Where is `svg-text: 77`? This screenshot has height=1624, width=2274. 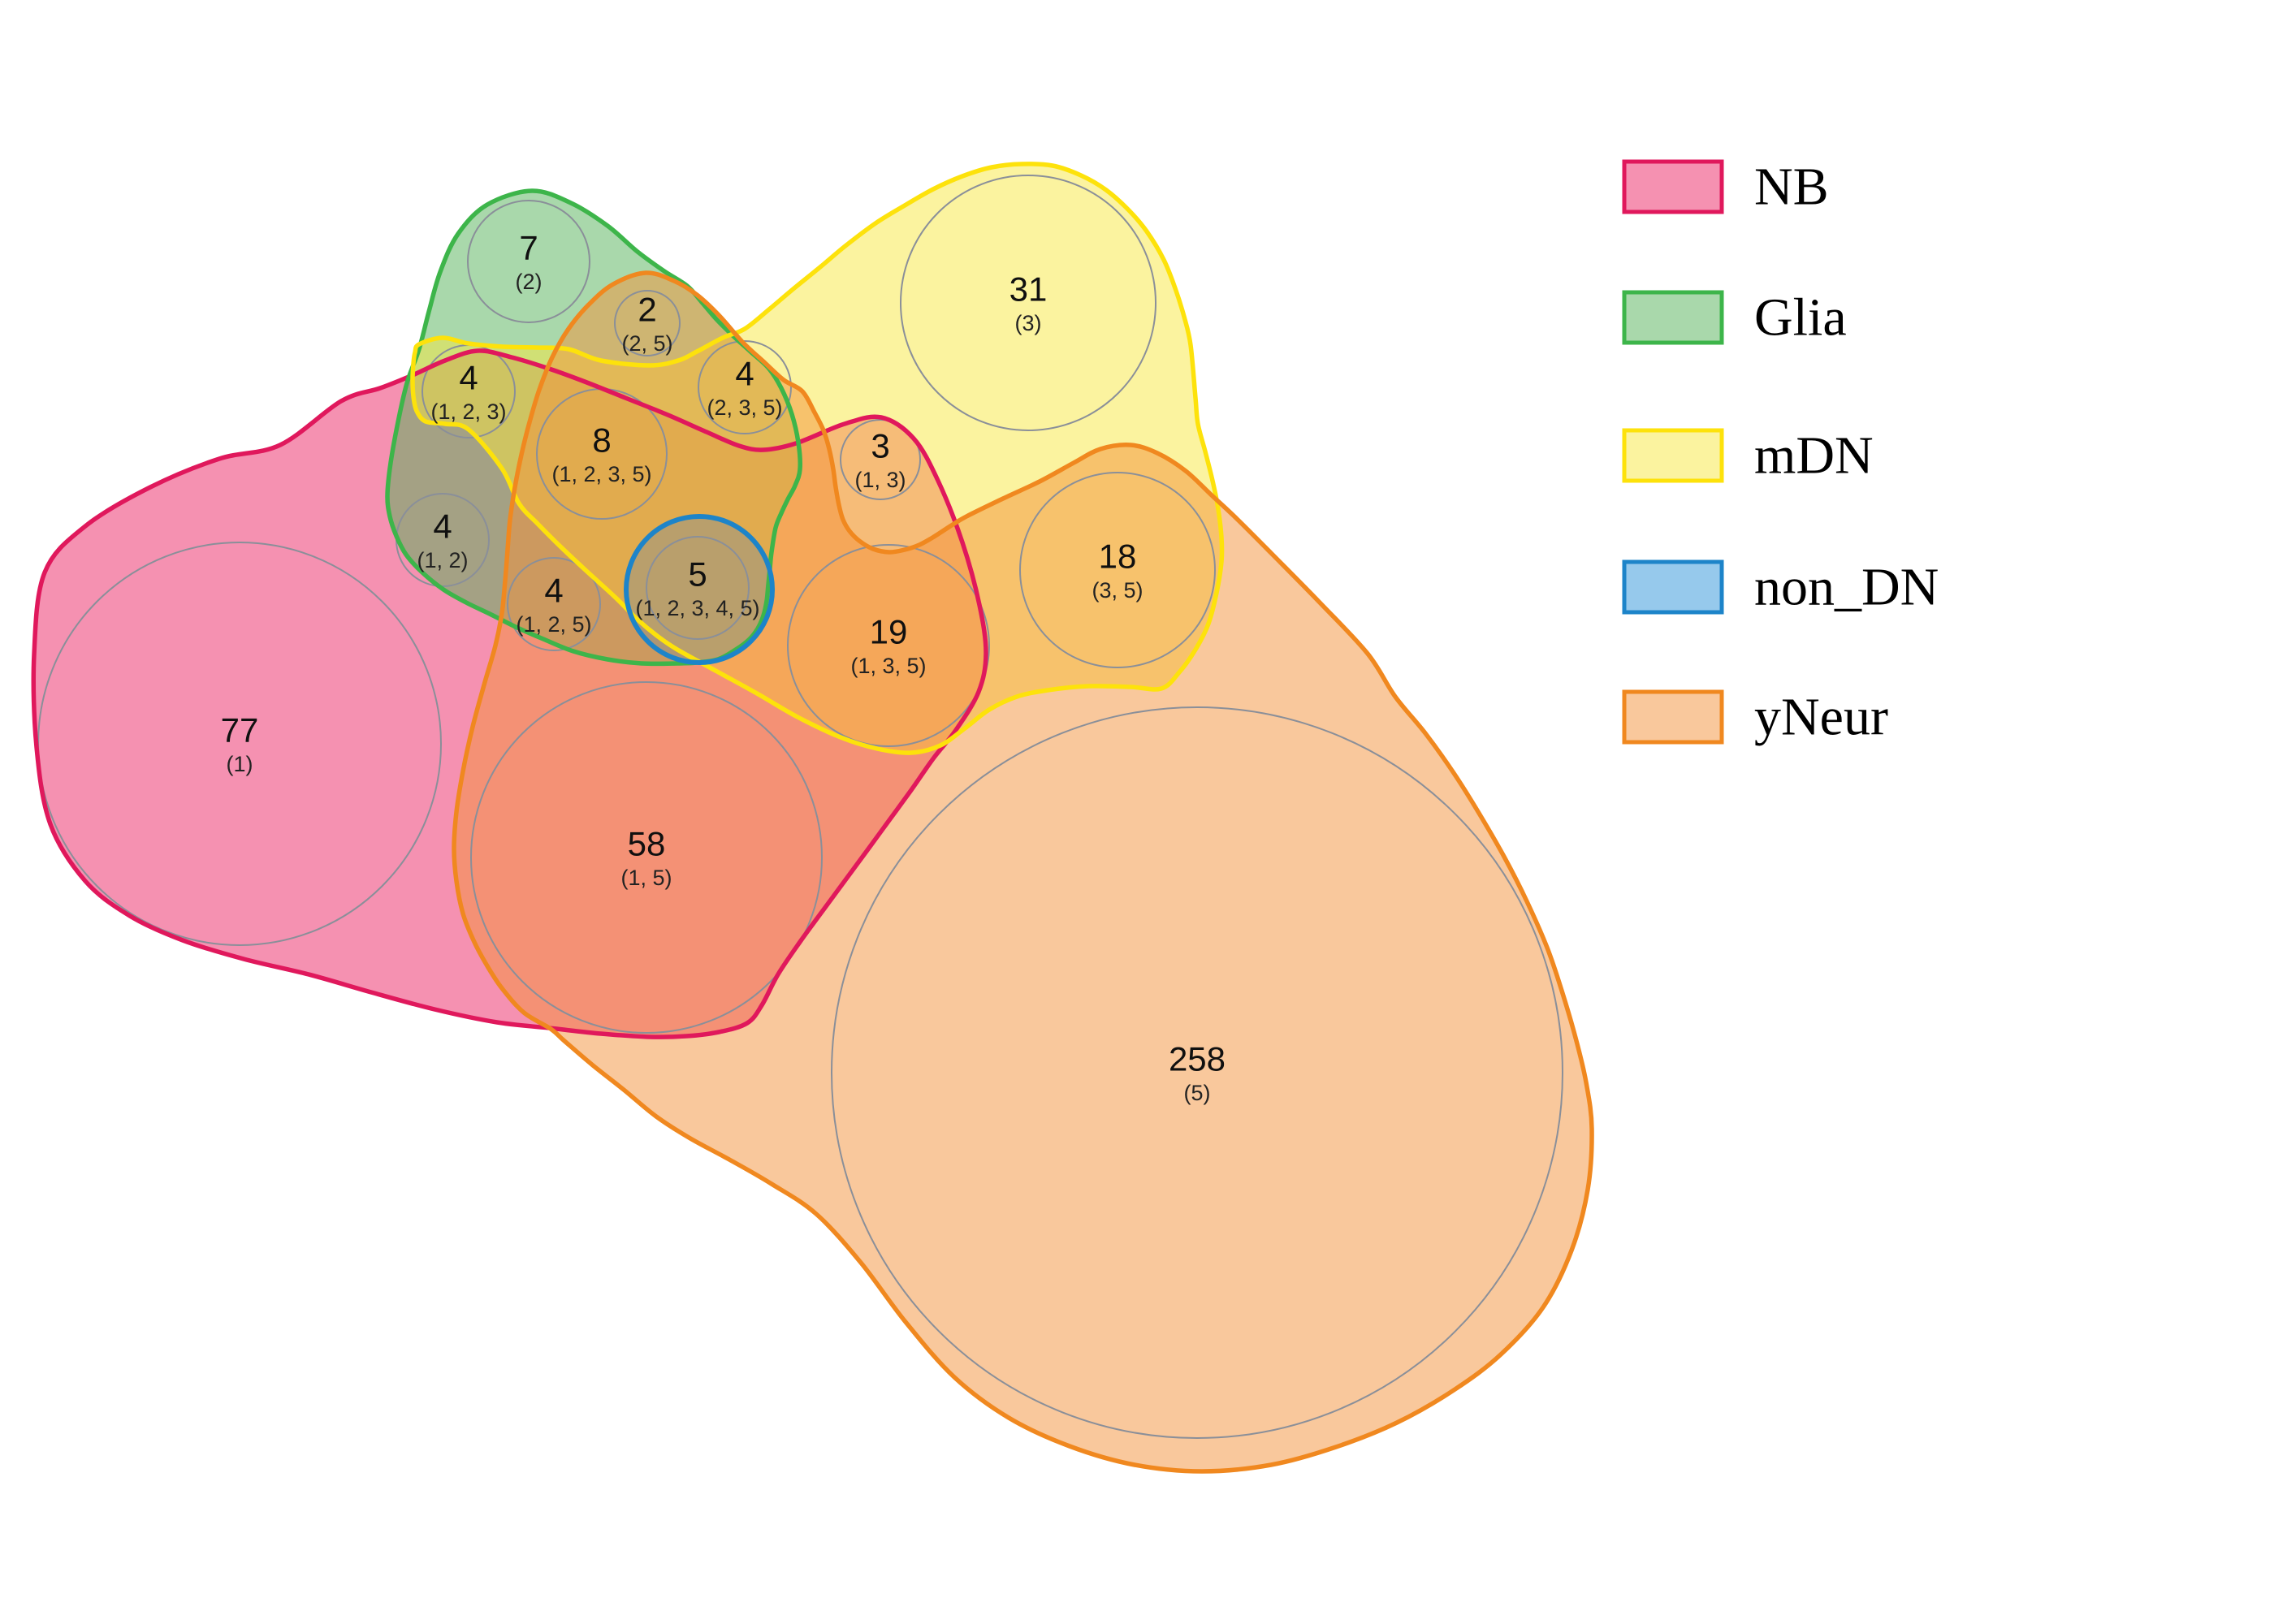 svg-text: 77 is located at coordinates (240, 730).